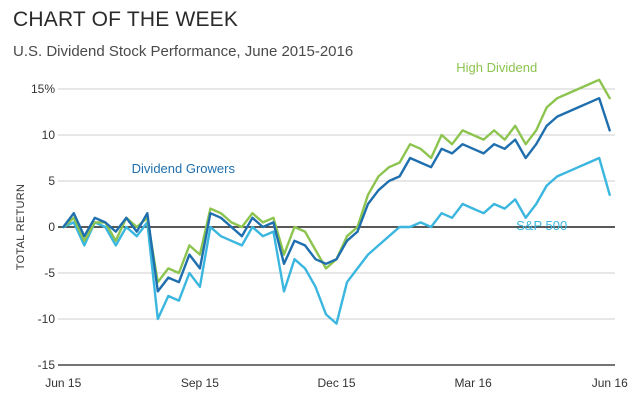 This screenshot has width=635, height=401. Describe the element at coordinates (43, 89) in the screenshot. I see `y-tick-label: 15%` at that location.